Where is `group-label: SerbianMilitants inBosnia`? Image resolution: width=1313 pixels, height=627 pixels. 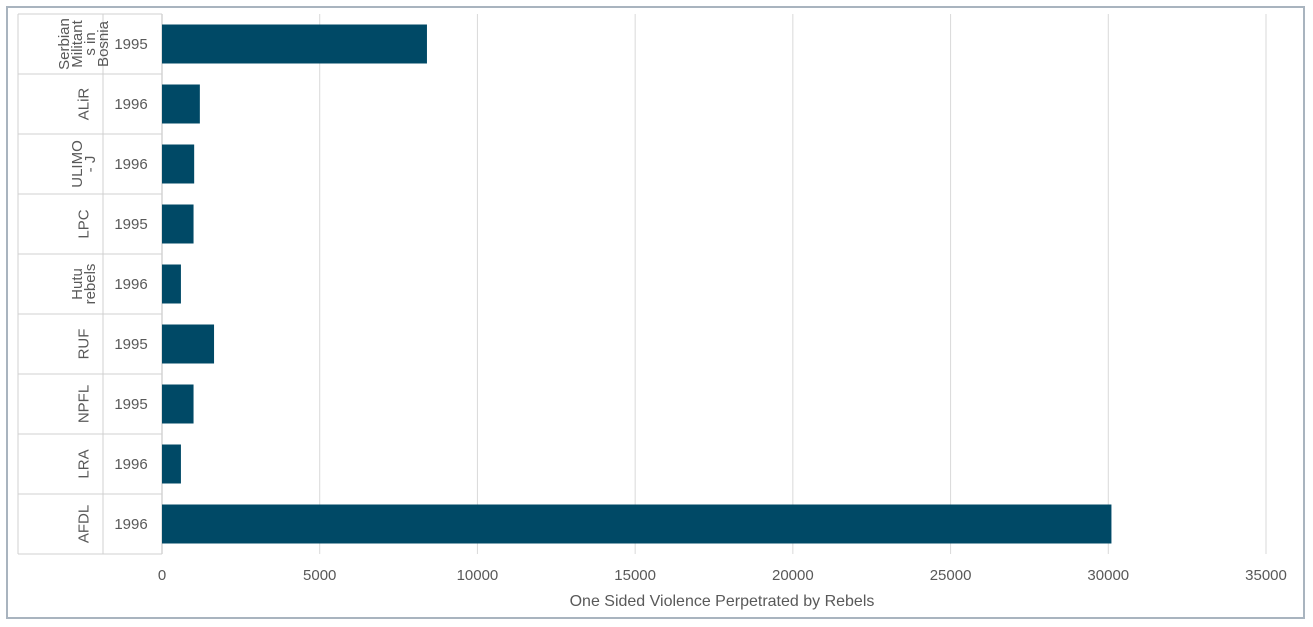 group-label: SerbianMilitants inBosnia is located at coordinates (84, 44).